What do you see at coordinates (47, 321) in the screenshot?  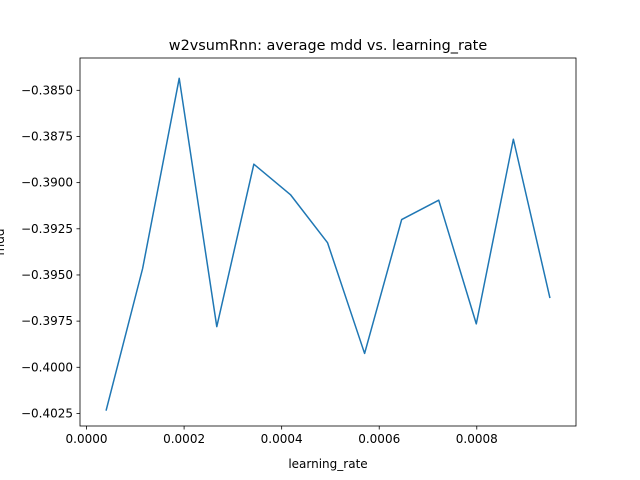 I see `y-tick-label: −0.3975` at bounding box center [47, 321].